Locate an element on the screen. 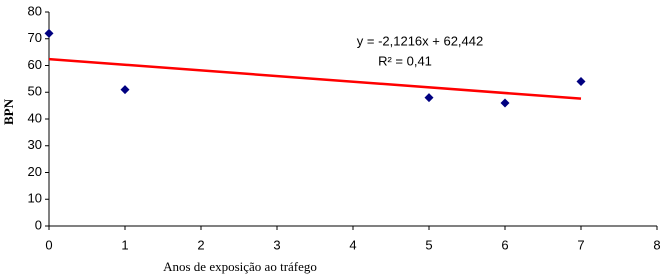 The width and height of the screenshot is (665, 276). y-tick-label: 80 is located at coordinates (35, 10).